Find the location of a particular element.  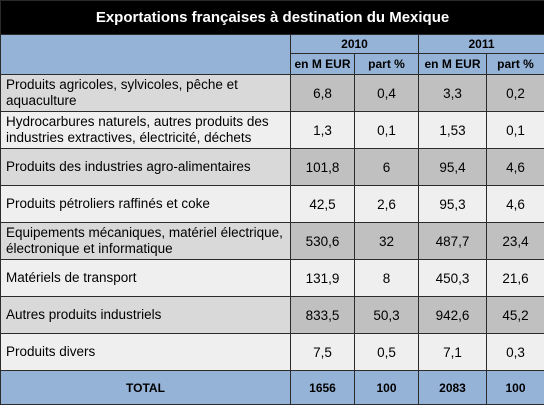

cell-value-2010: 131,9 is located at coordinates (323, 278).